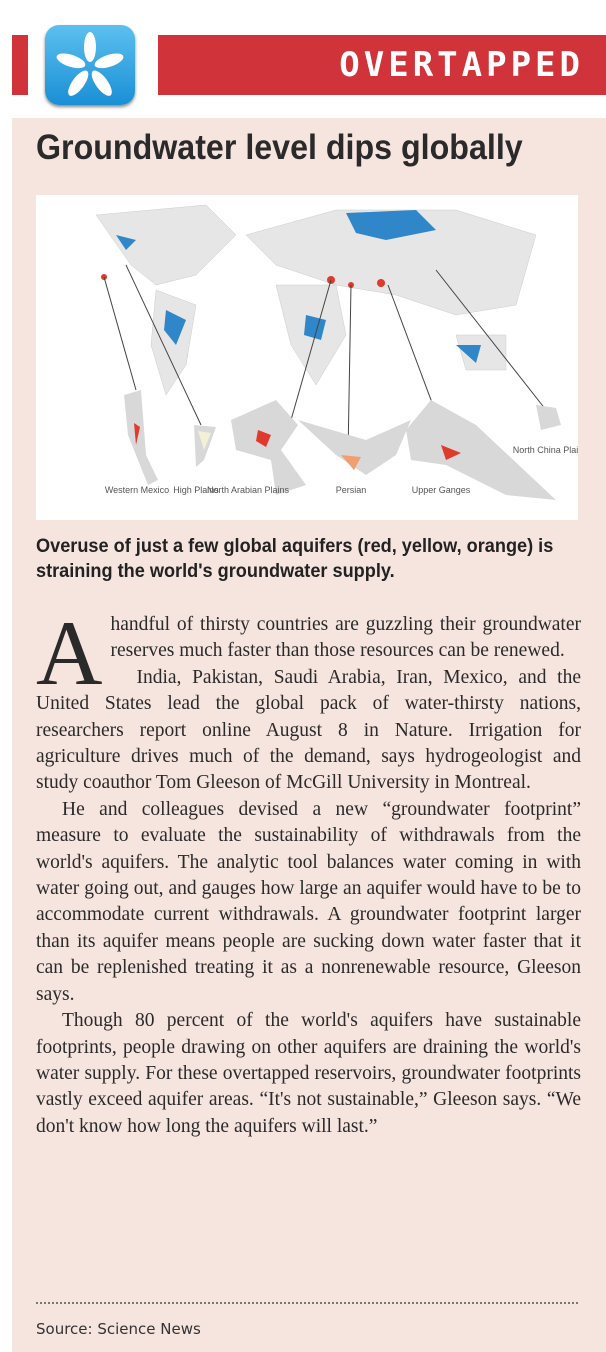 This screenshot has width=606, height=1352. I want to click on sustainable-aquifers, so click(298, 286).